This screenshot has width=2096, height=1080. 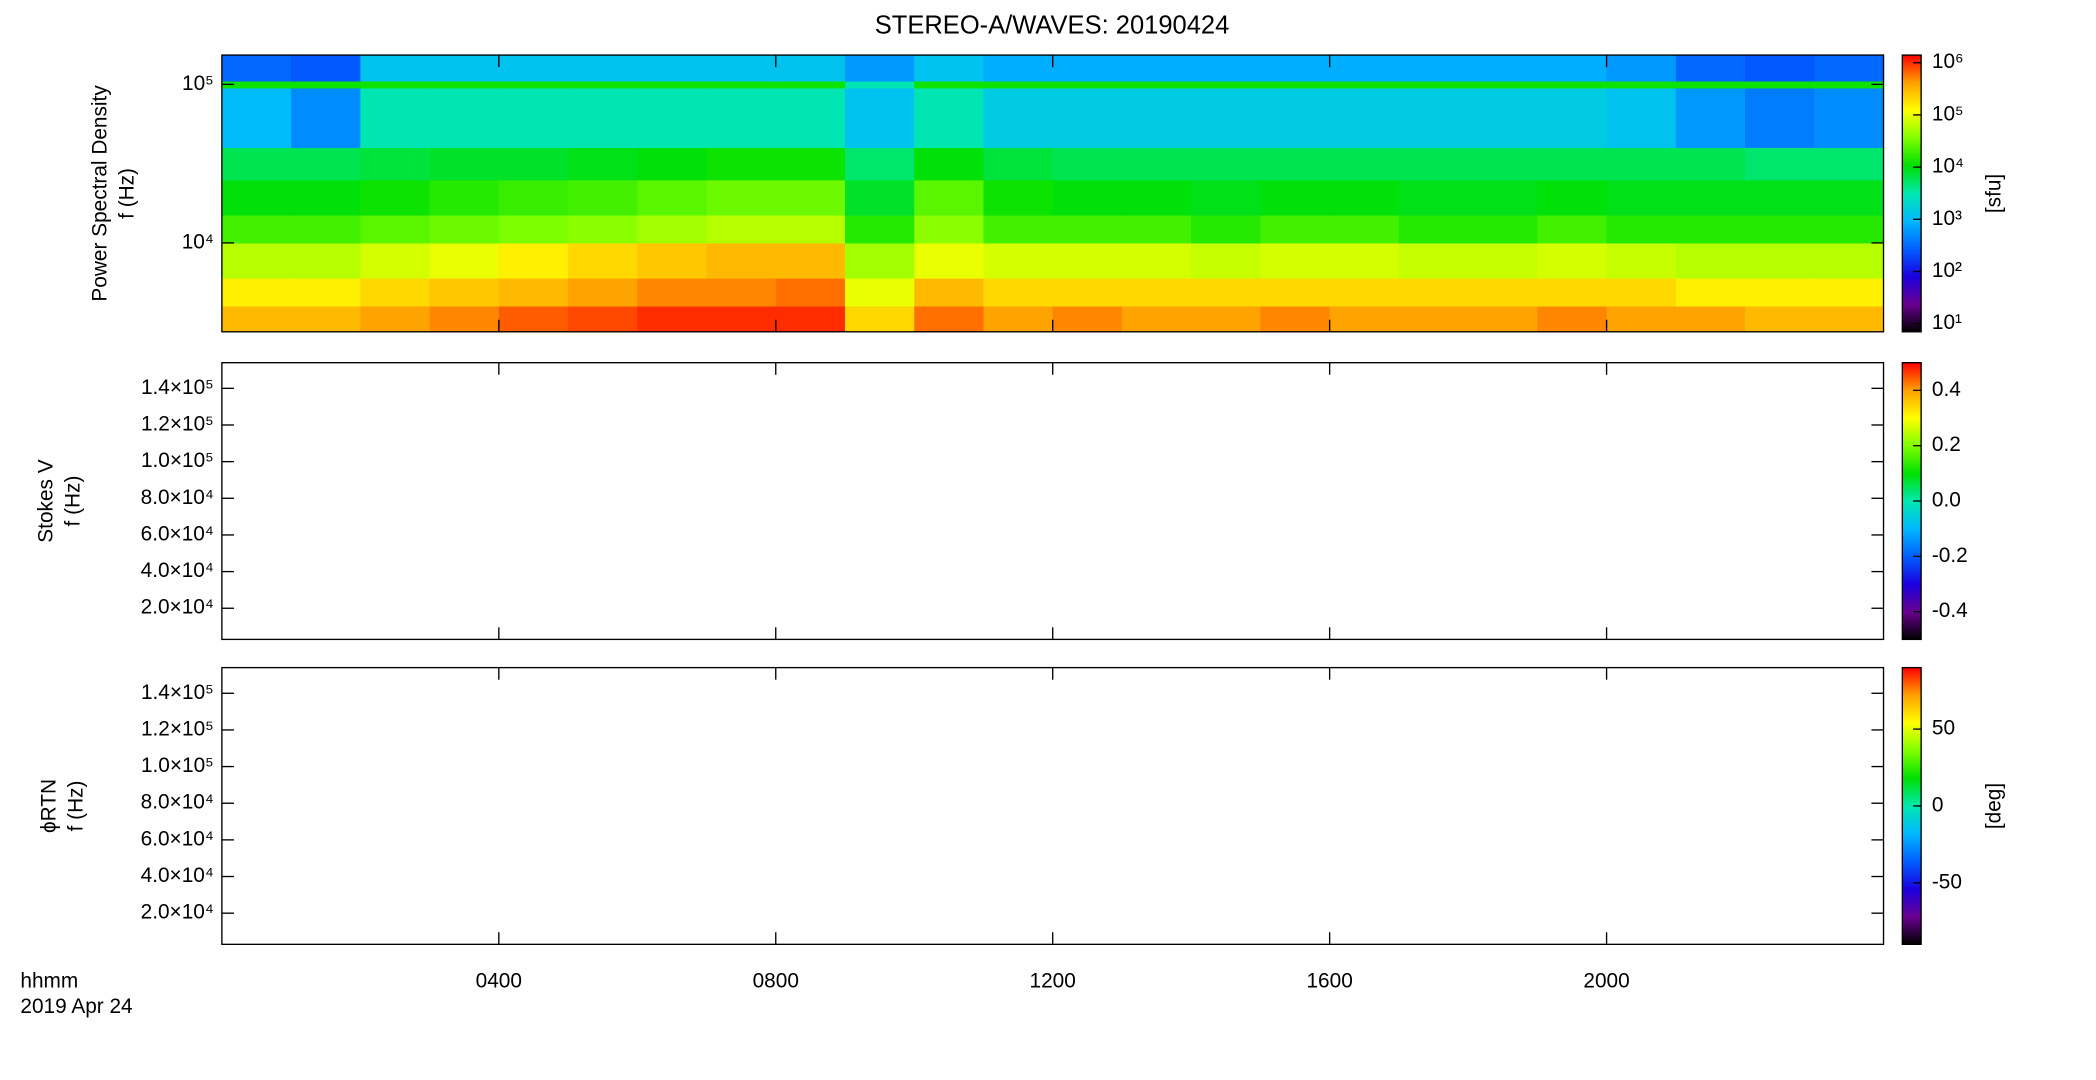 What do you see at coordinates (1994, 193) in the screenshot?
I see `colorbar-label: [sfu]` at bounding box center [1994, 193].